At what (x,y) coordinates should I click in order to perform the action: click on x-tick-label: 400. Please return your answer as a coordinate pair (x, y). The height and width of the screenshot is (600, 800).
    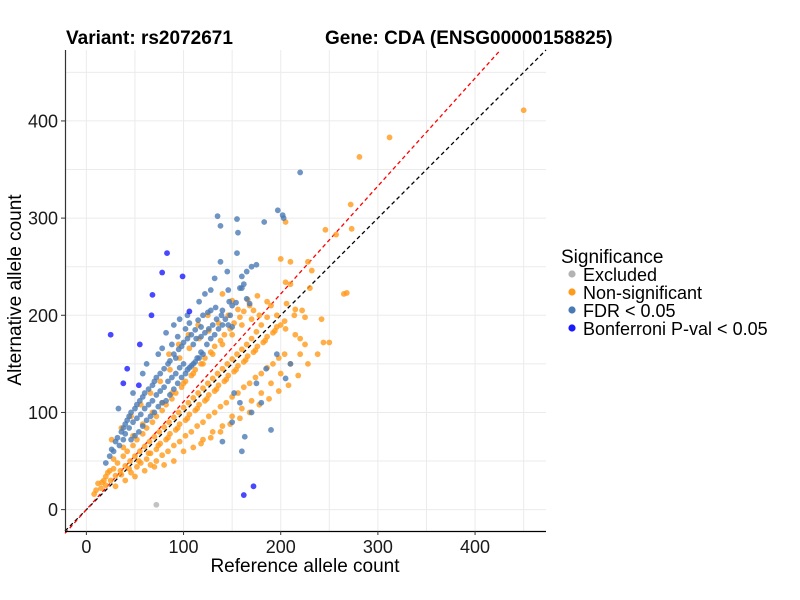
    Looking at the image, I should click on (475, 547).